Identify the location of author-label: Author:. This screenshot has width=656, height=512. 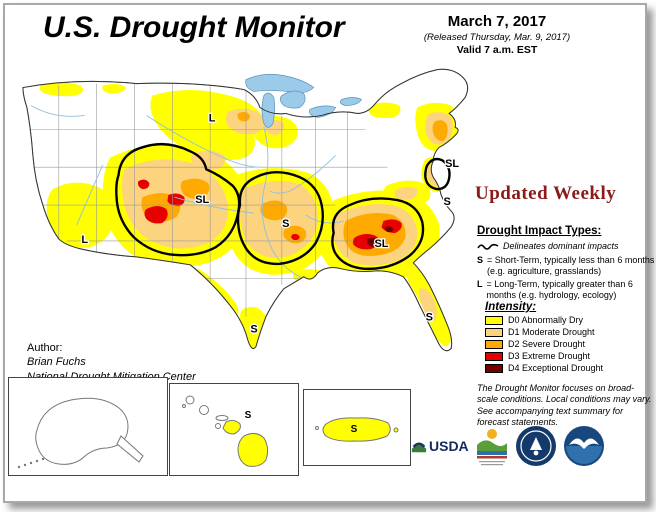
(45, 348).